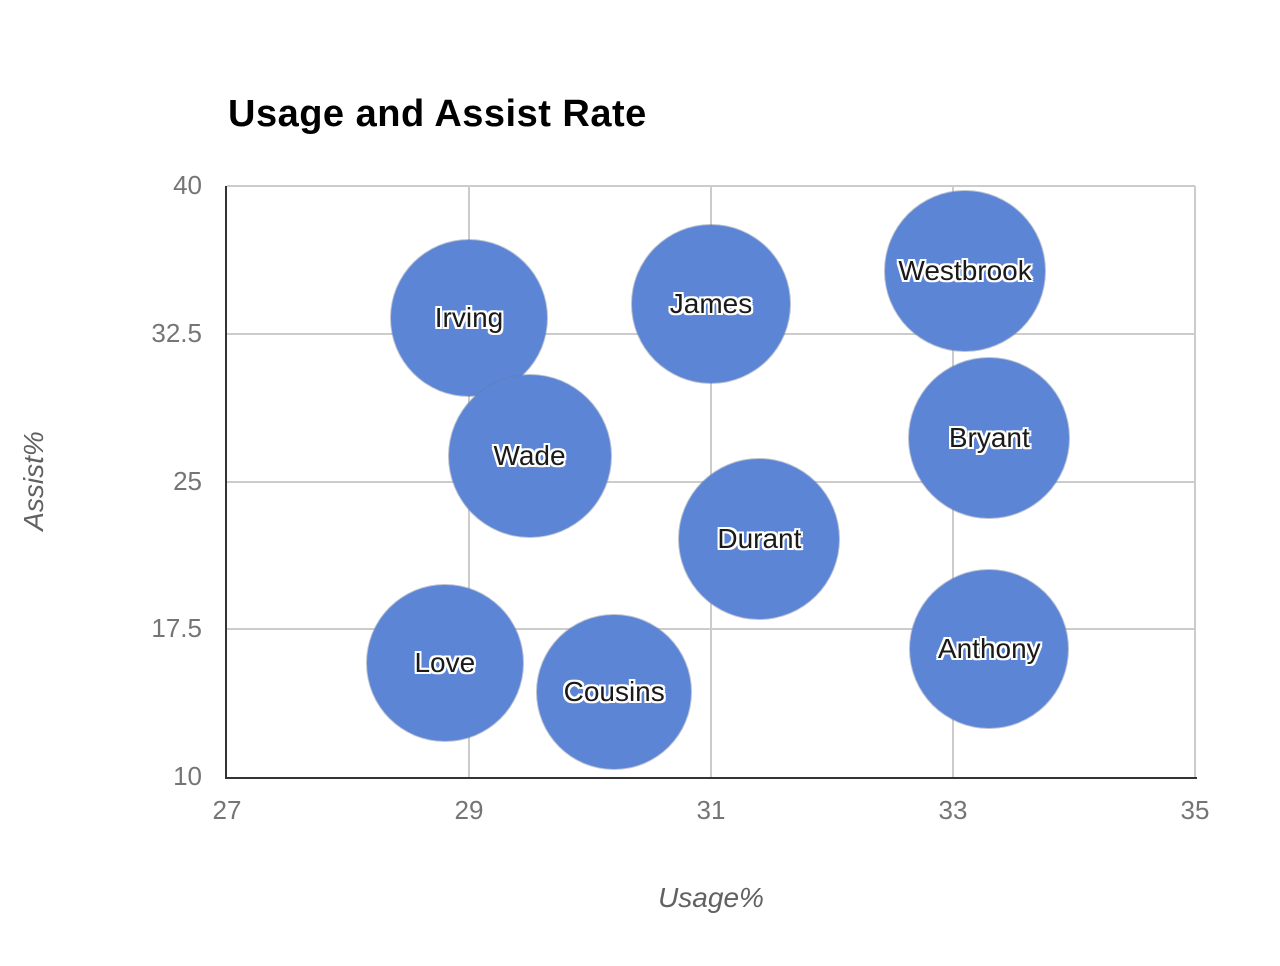 The image size is (1280, 966). I want to click on bubble-cousins: Cousins, so click(614, 692).